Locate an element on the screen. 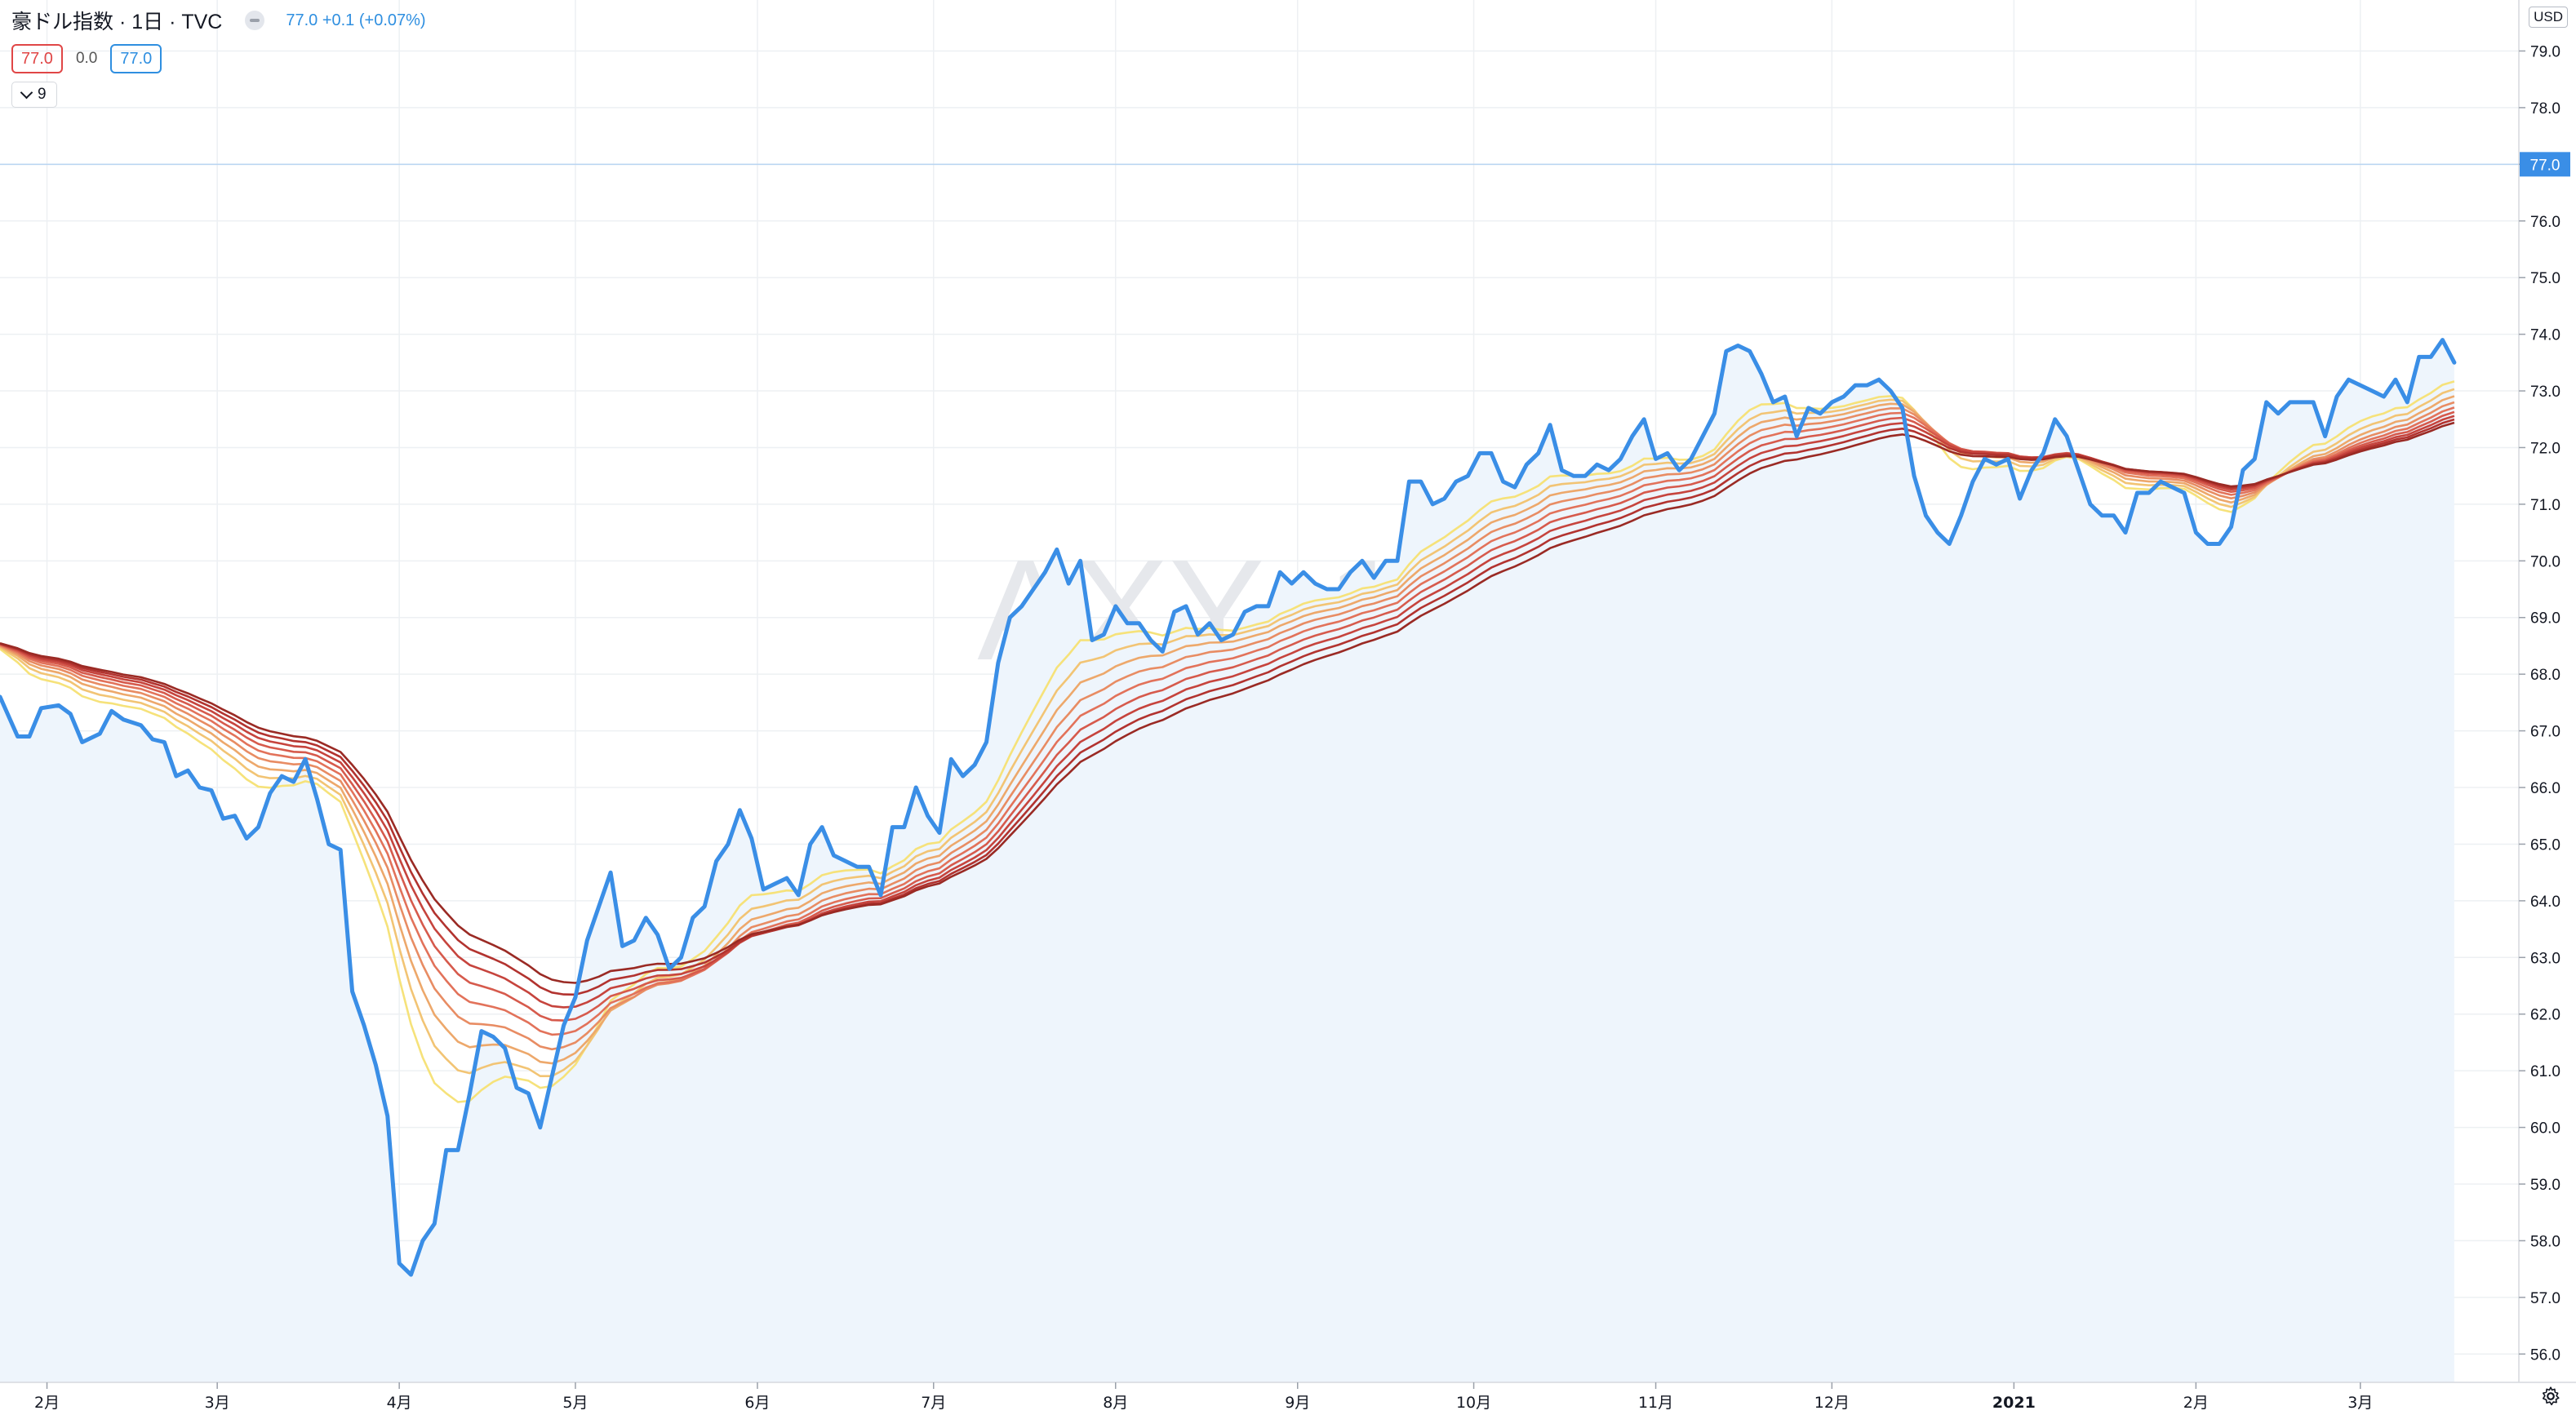 The height and width of the screenshot is (1415, 2576). y-tick-label: 66.0 is located at coordinates (2545, 788).